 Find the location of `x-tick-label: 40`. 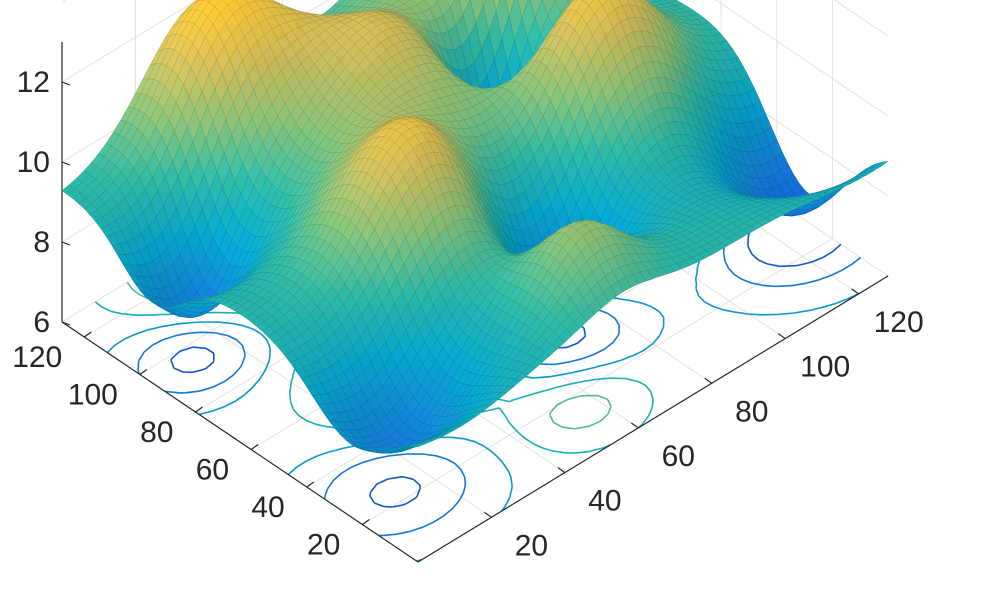

x-tick-label: 40 is located at coordinates (604, 501).